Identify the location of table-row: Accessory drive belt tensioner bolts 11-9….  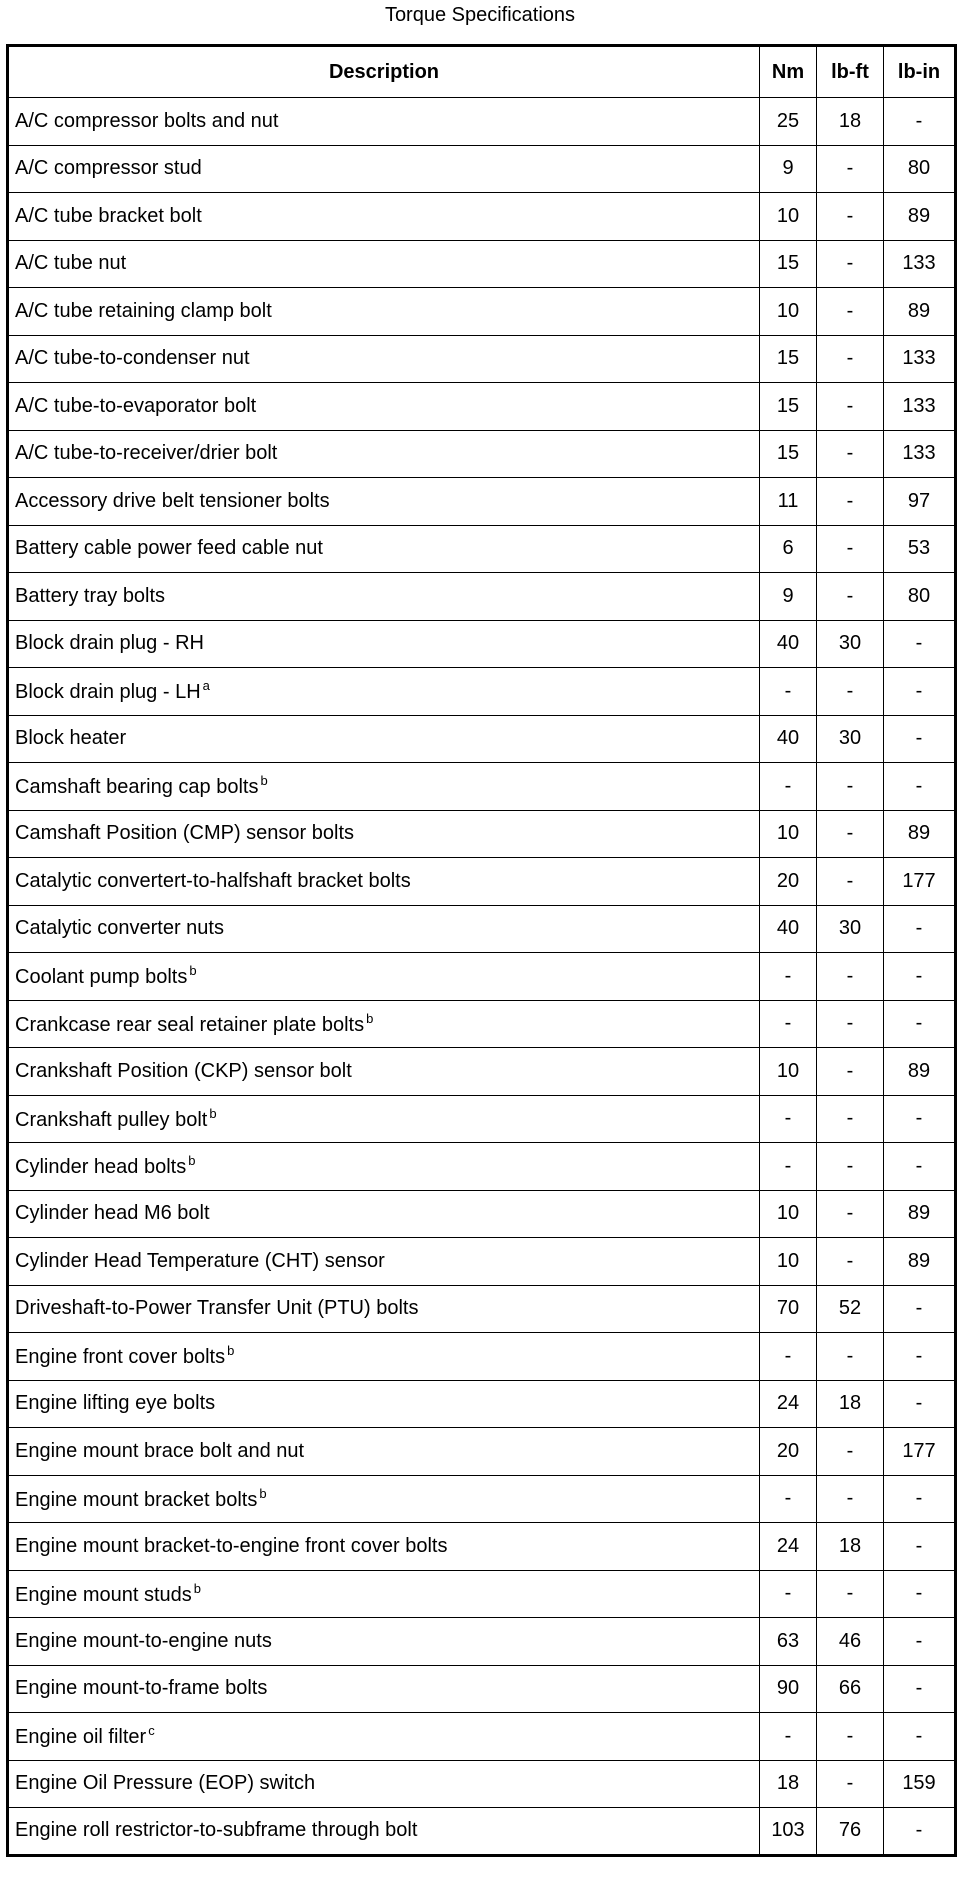
(481, 501).